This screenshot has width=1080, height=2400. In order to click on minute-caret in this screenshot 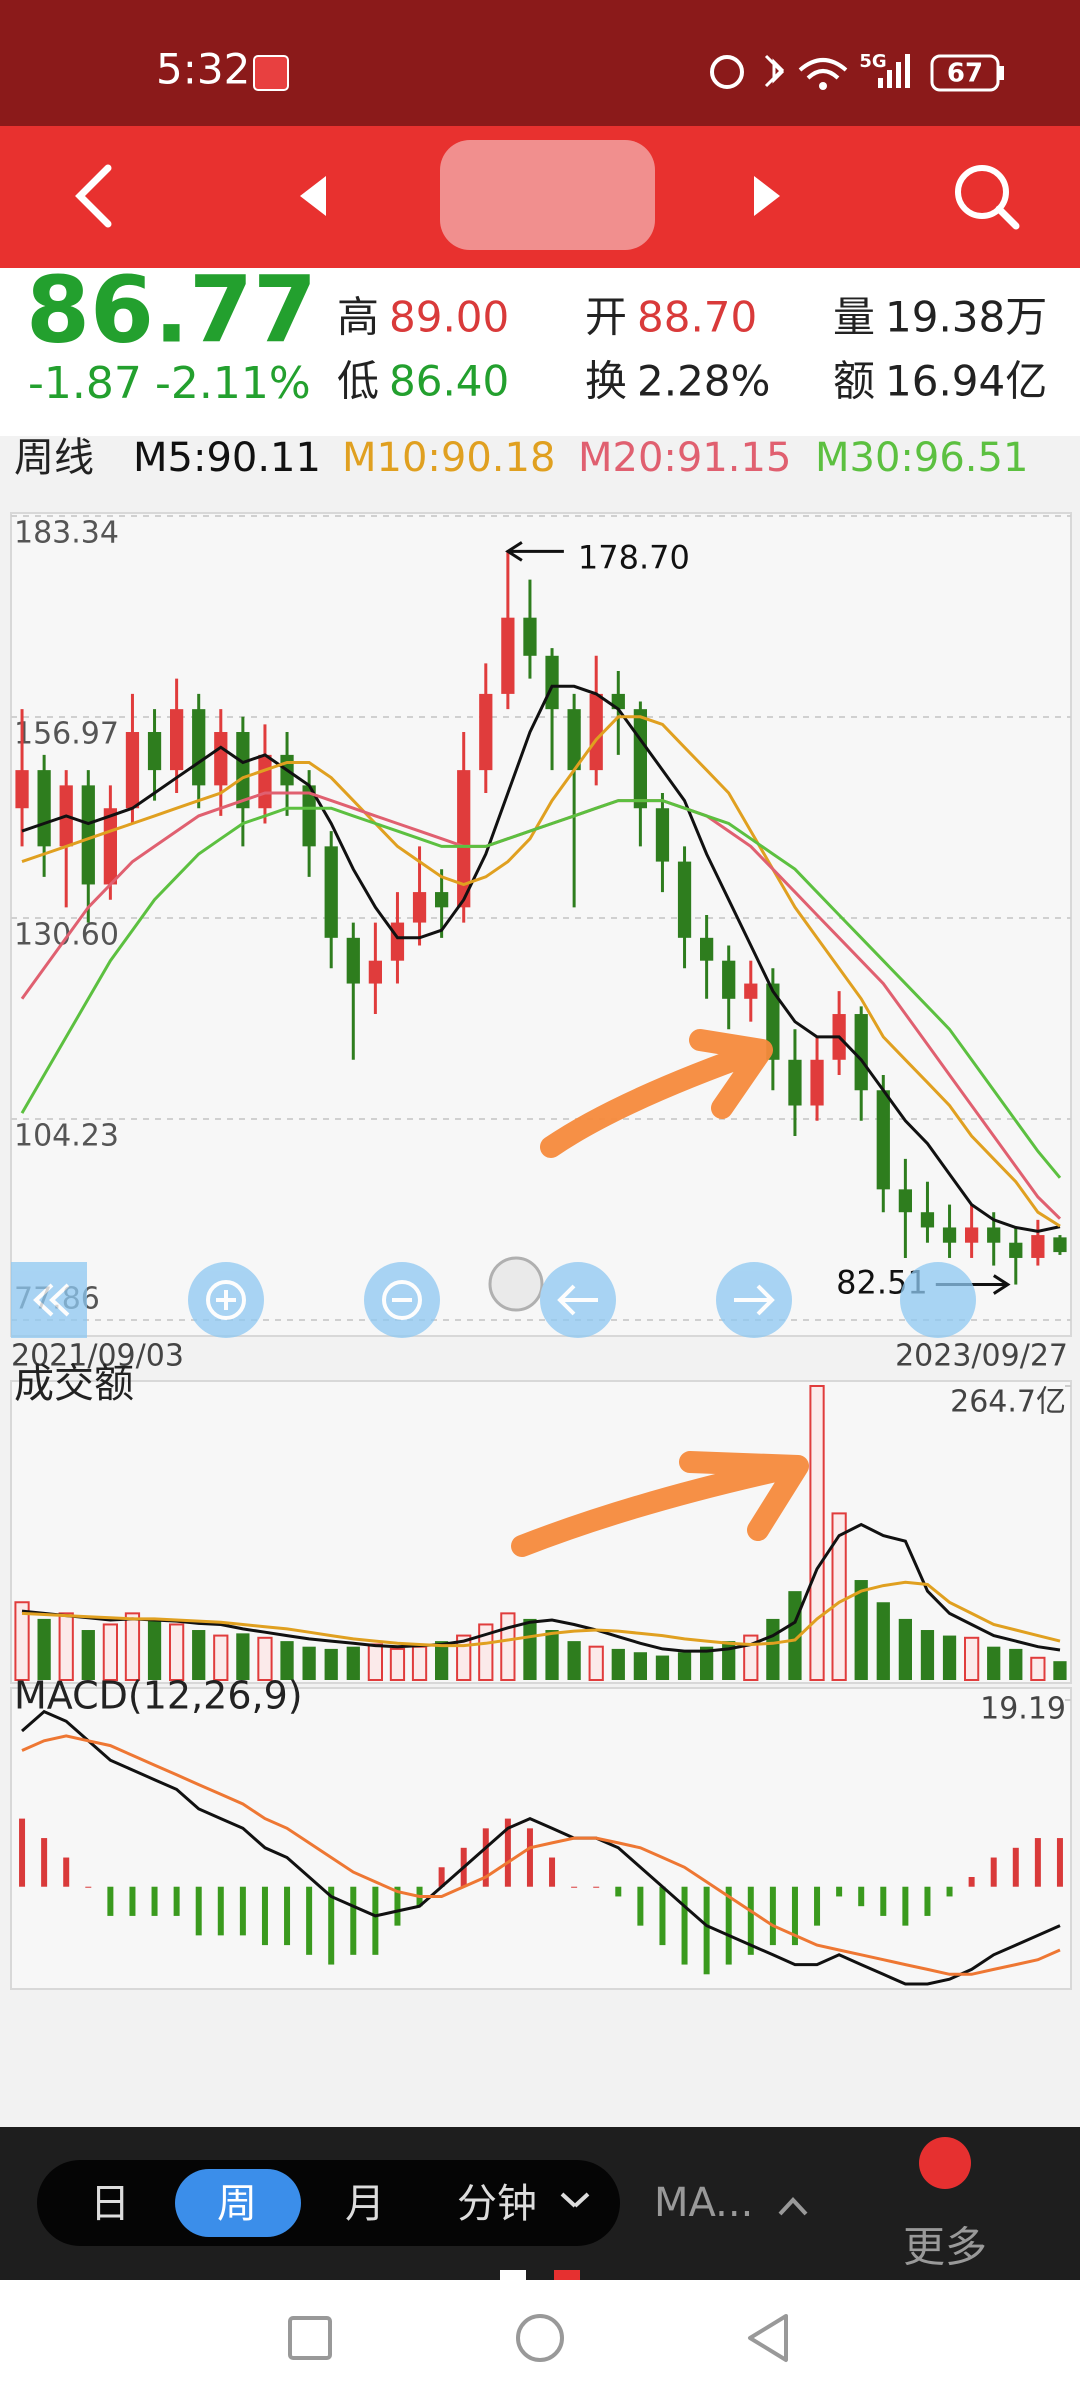, I will do `click(575, 2200)`.